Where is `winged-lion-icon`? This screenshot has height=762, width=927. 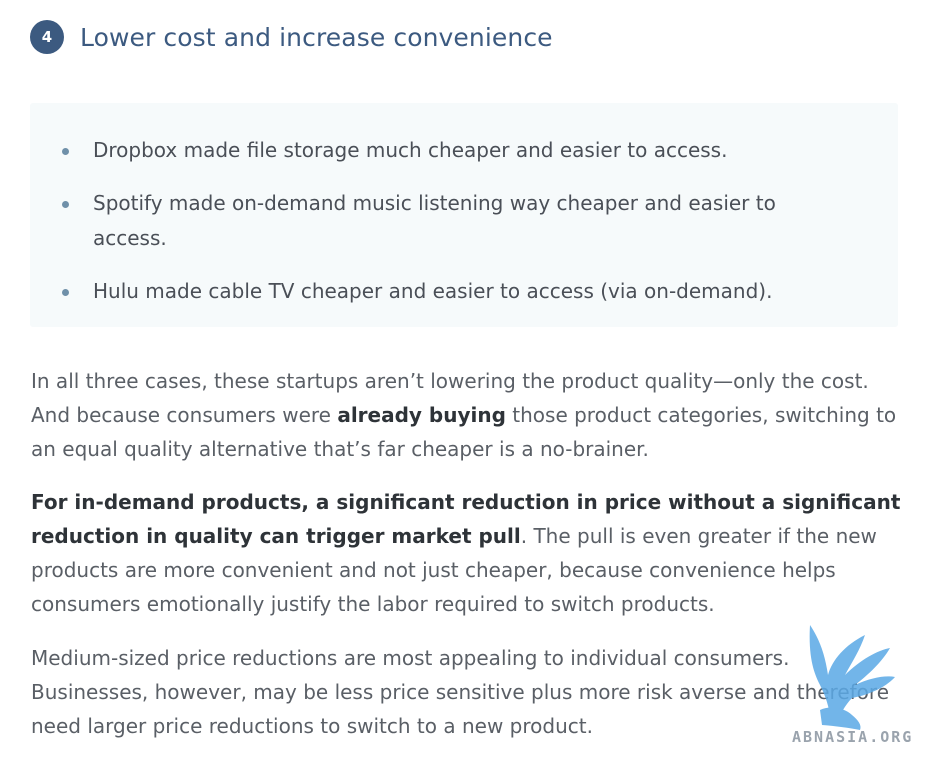 winged-lion-icon is located at coordinates (852, 677).